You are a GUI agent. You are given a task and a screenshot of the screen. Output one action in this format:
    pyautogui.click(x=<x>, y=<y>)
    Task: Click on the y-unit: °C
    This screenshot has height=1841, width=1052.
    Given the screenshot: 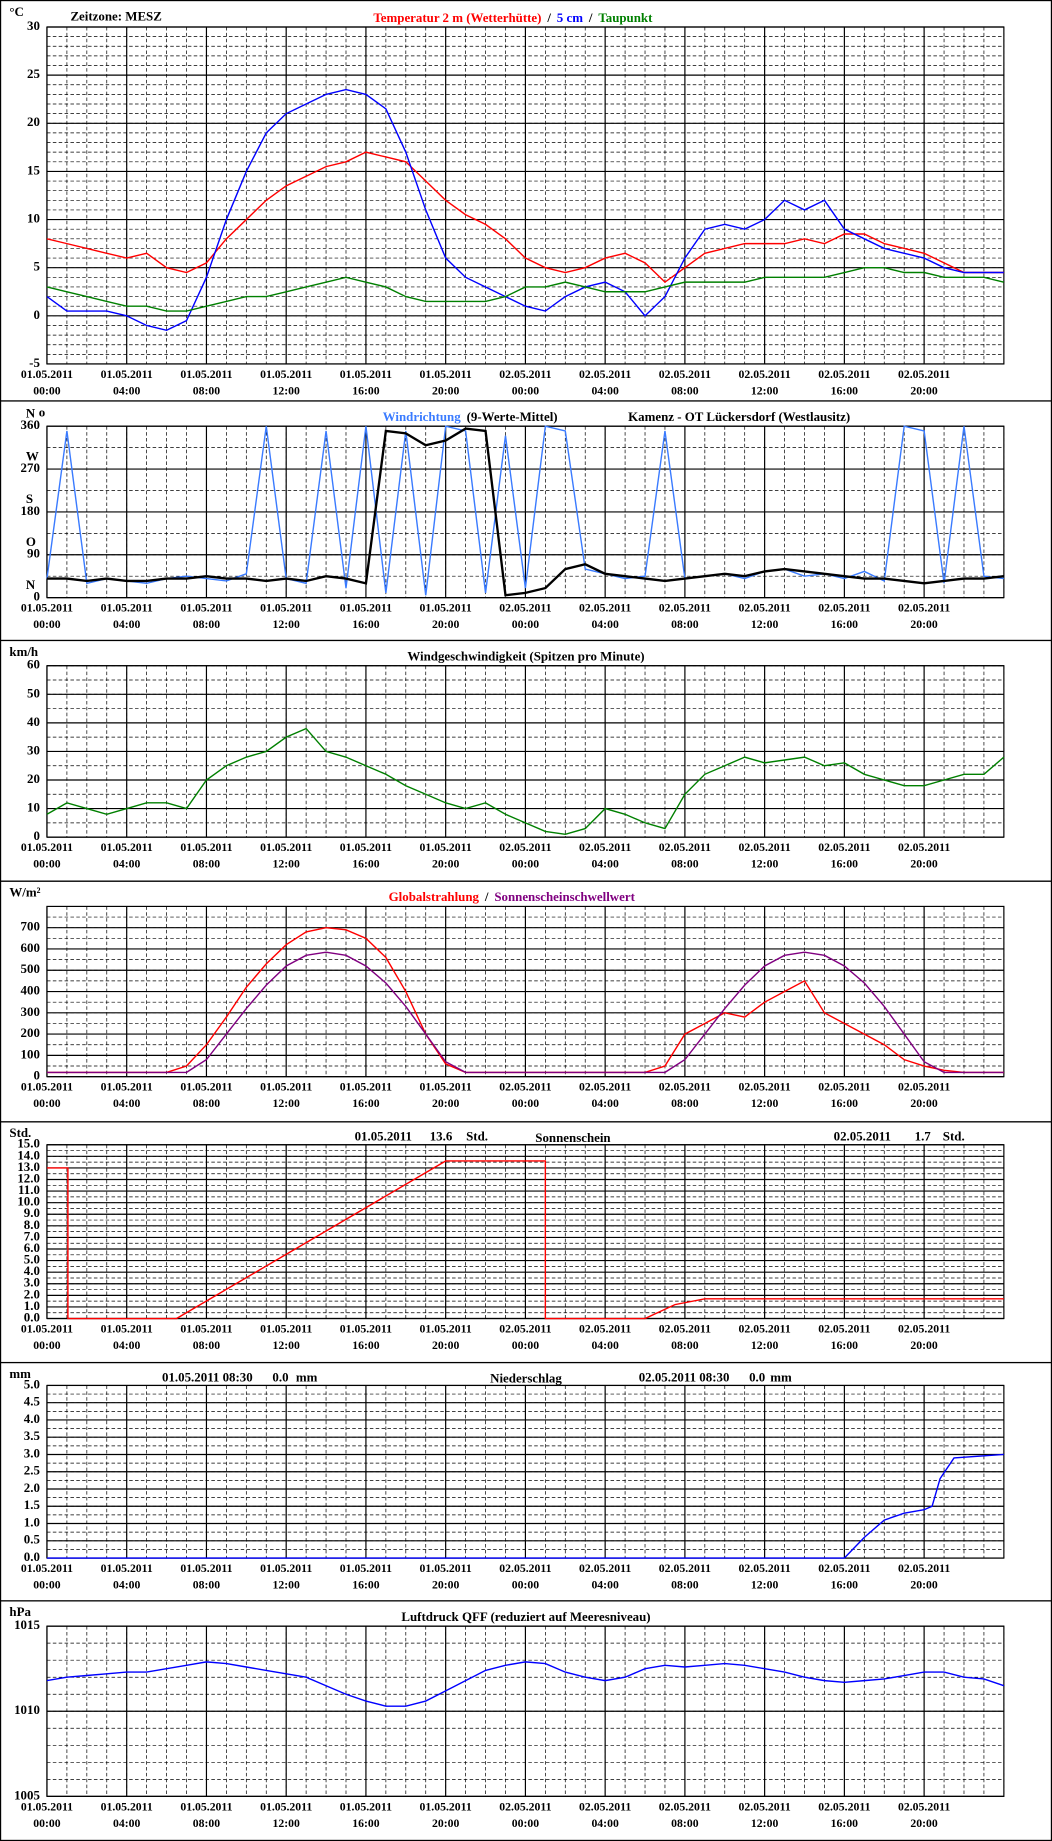 What is the action you would take?
    pyautogui.click(x=16, y=11)
    